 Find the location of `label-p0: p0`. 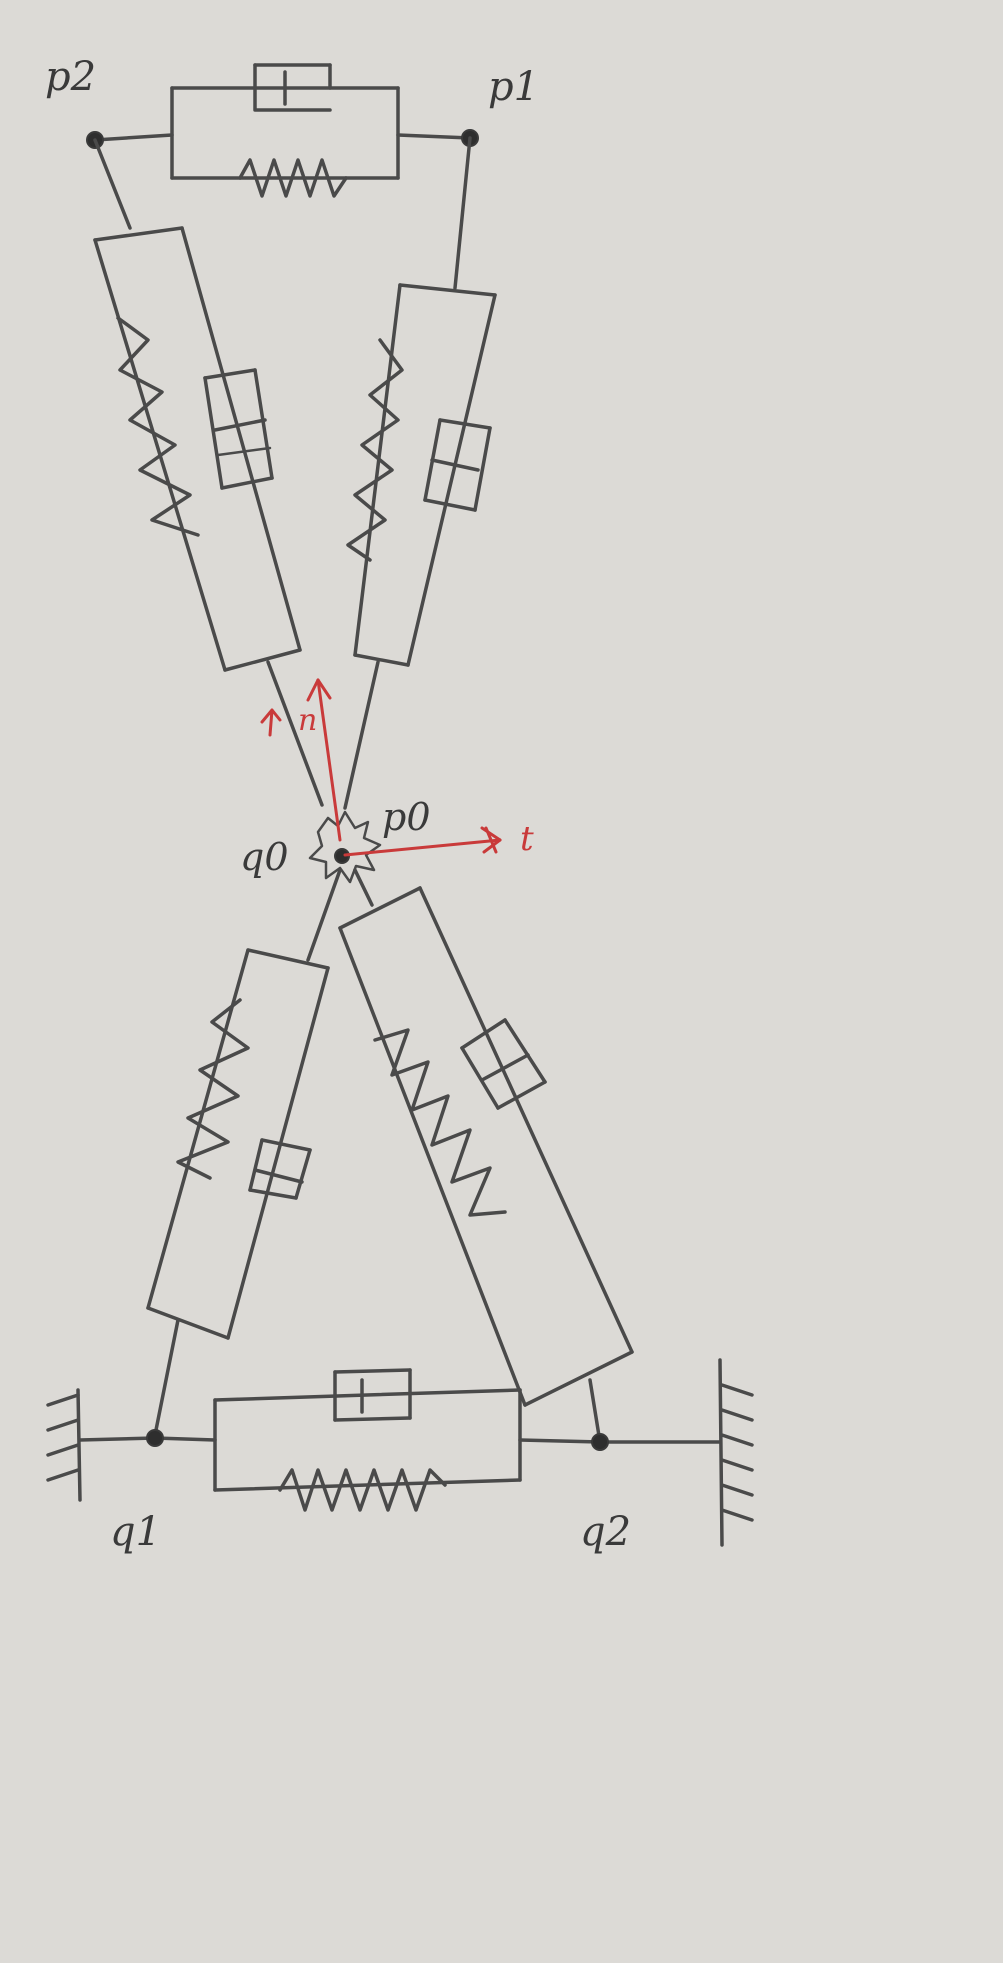

label-p0: p0 is located at coordinates (406, 817).